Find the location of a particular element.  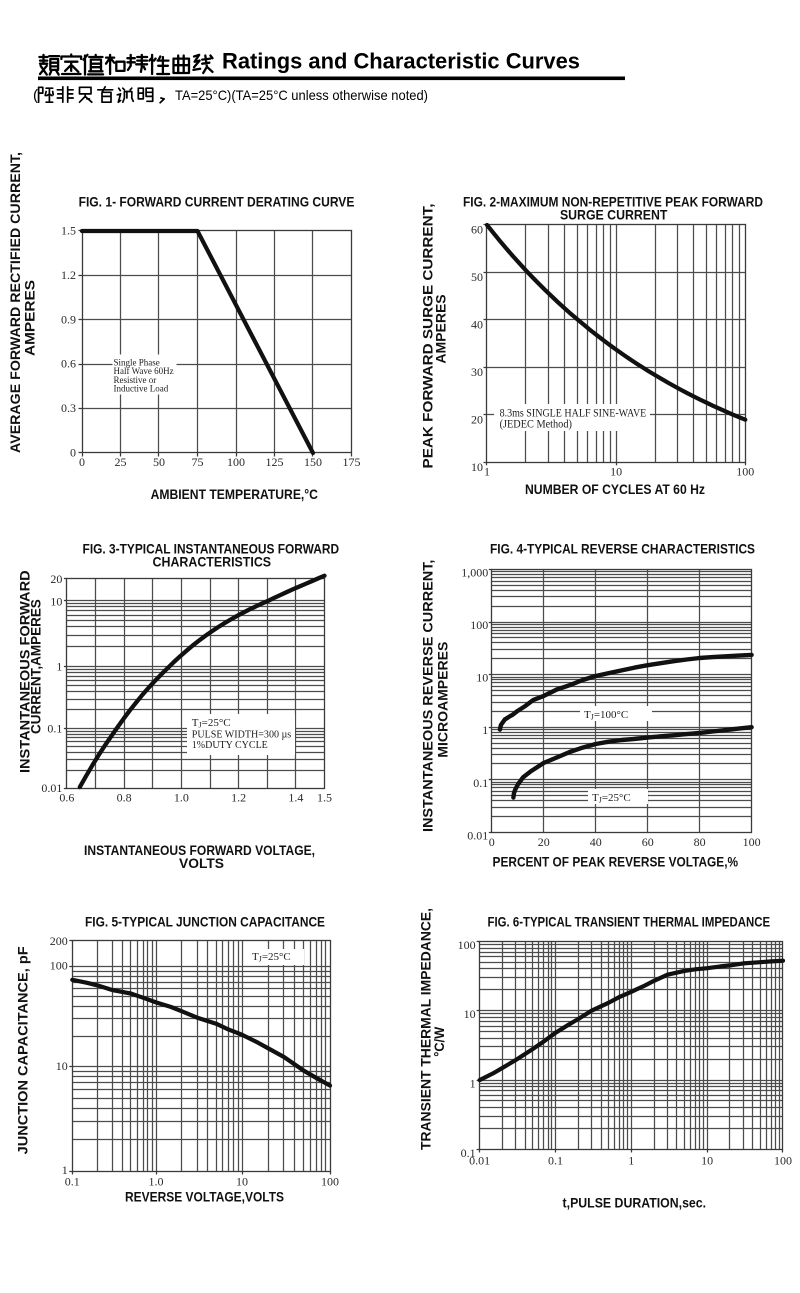

svg-text: AMBIENT TEMPERATURE,°C is located at coordinates (234, 494).